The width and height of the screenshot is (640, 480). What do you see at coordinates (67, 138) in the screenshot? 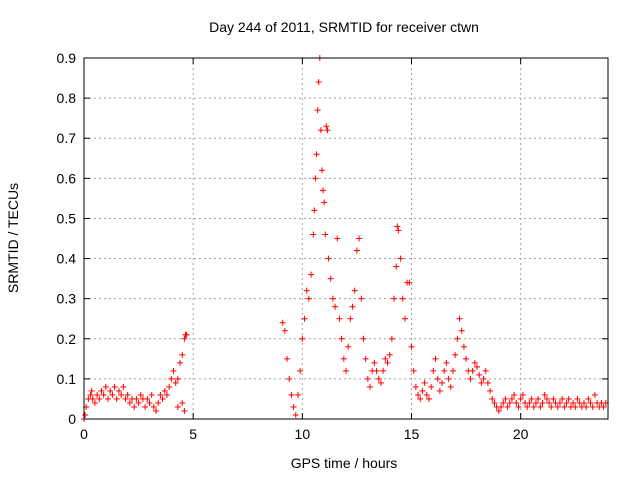
I see `y-tick-label: 0.7` at bounding box center [67, 138].